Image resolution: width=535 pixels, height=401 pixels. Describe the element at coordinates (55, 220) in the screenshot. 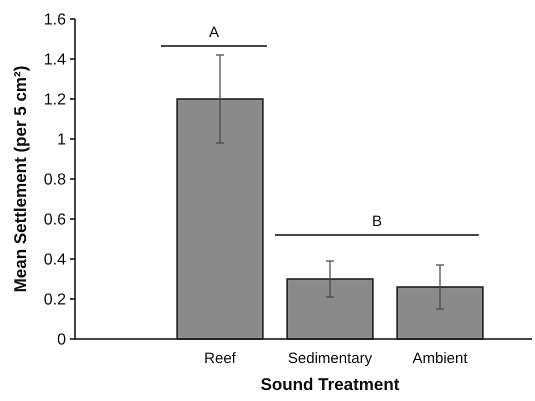

I see `y-tick-label: 0.6` at that location.